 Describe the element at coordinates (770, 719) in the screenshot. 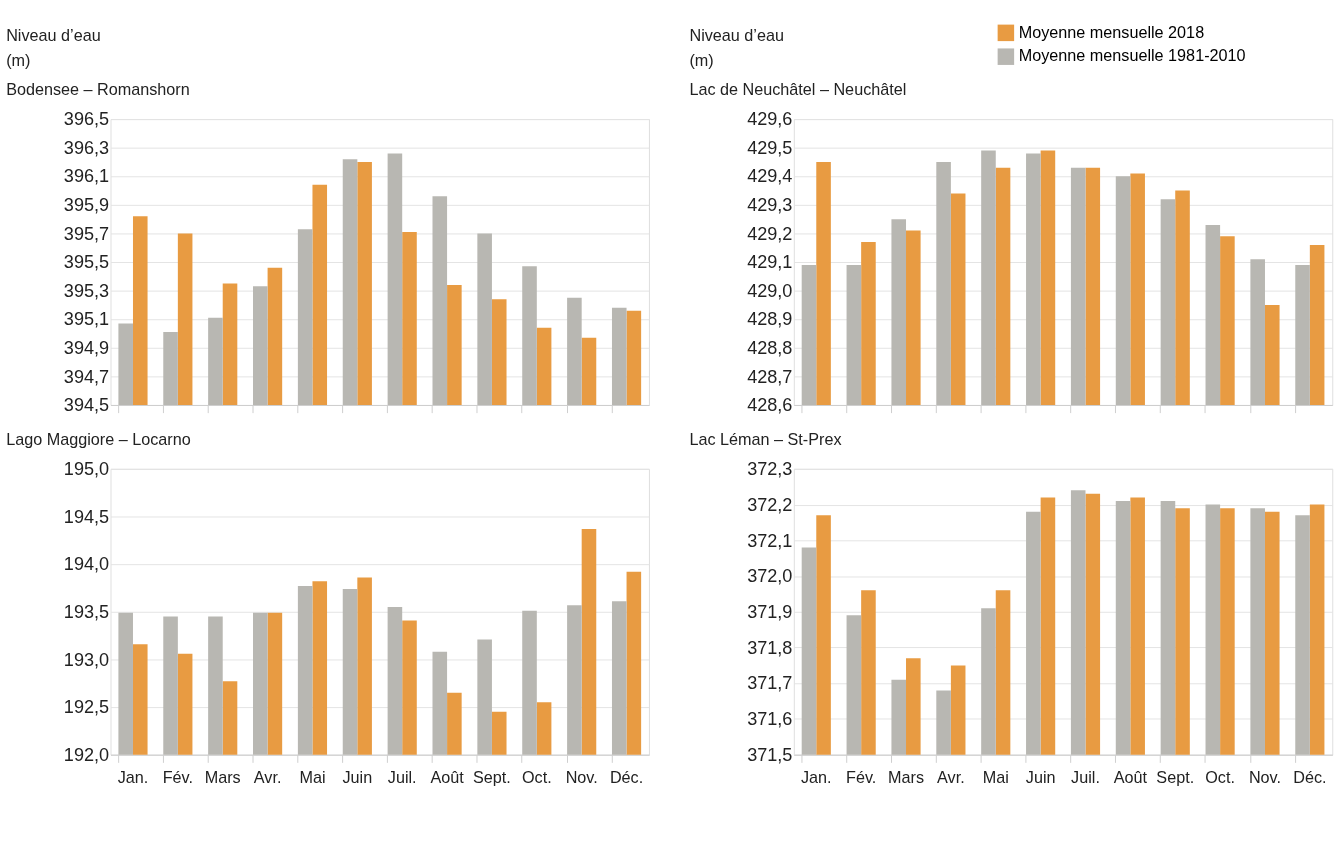

I see `y-tick-label: 371,6` at that location.